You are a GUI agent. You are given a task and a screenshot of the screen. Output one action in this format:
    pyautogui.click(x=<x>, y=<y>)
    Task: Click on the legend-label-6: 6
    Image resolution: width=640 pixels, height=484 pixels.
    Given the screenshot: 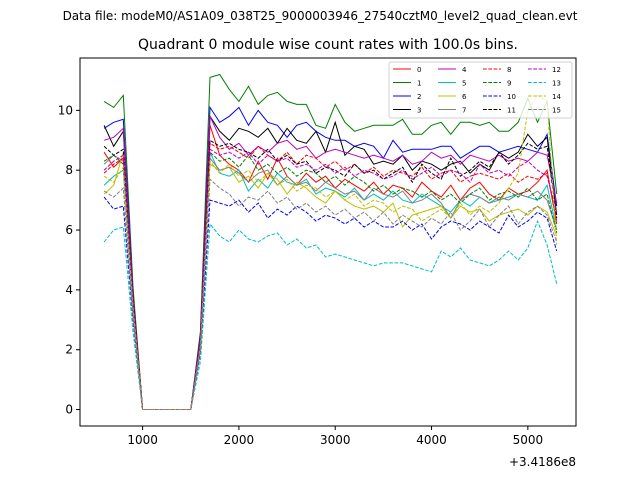 What is the action you would take?
    pyautogui.click(x=464, y=97)
    